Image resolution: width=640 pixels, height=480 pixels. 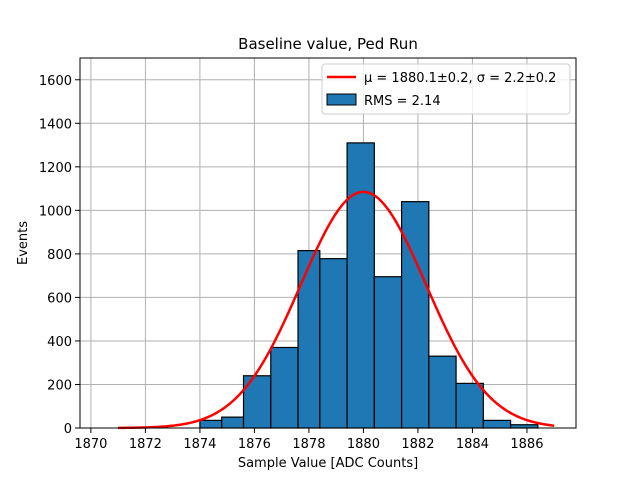 I want to click on y-tick-label: 800, so click(x=59, y=255).